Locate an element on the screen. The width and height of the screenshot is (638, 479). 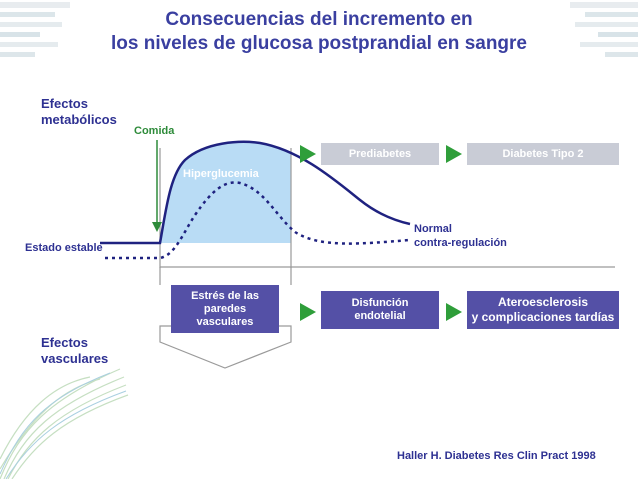
meal-arrow-head is located at coordinates (157, 227).